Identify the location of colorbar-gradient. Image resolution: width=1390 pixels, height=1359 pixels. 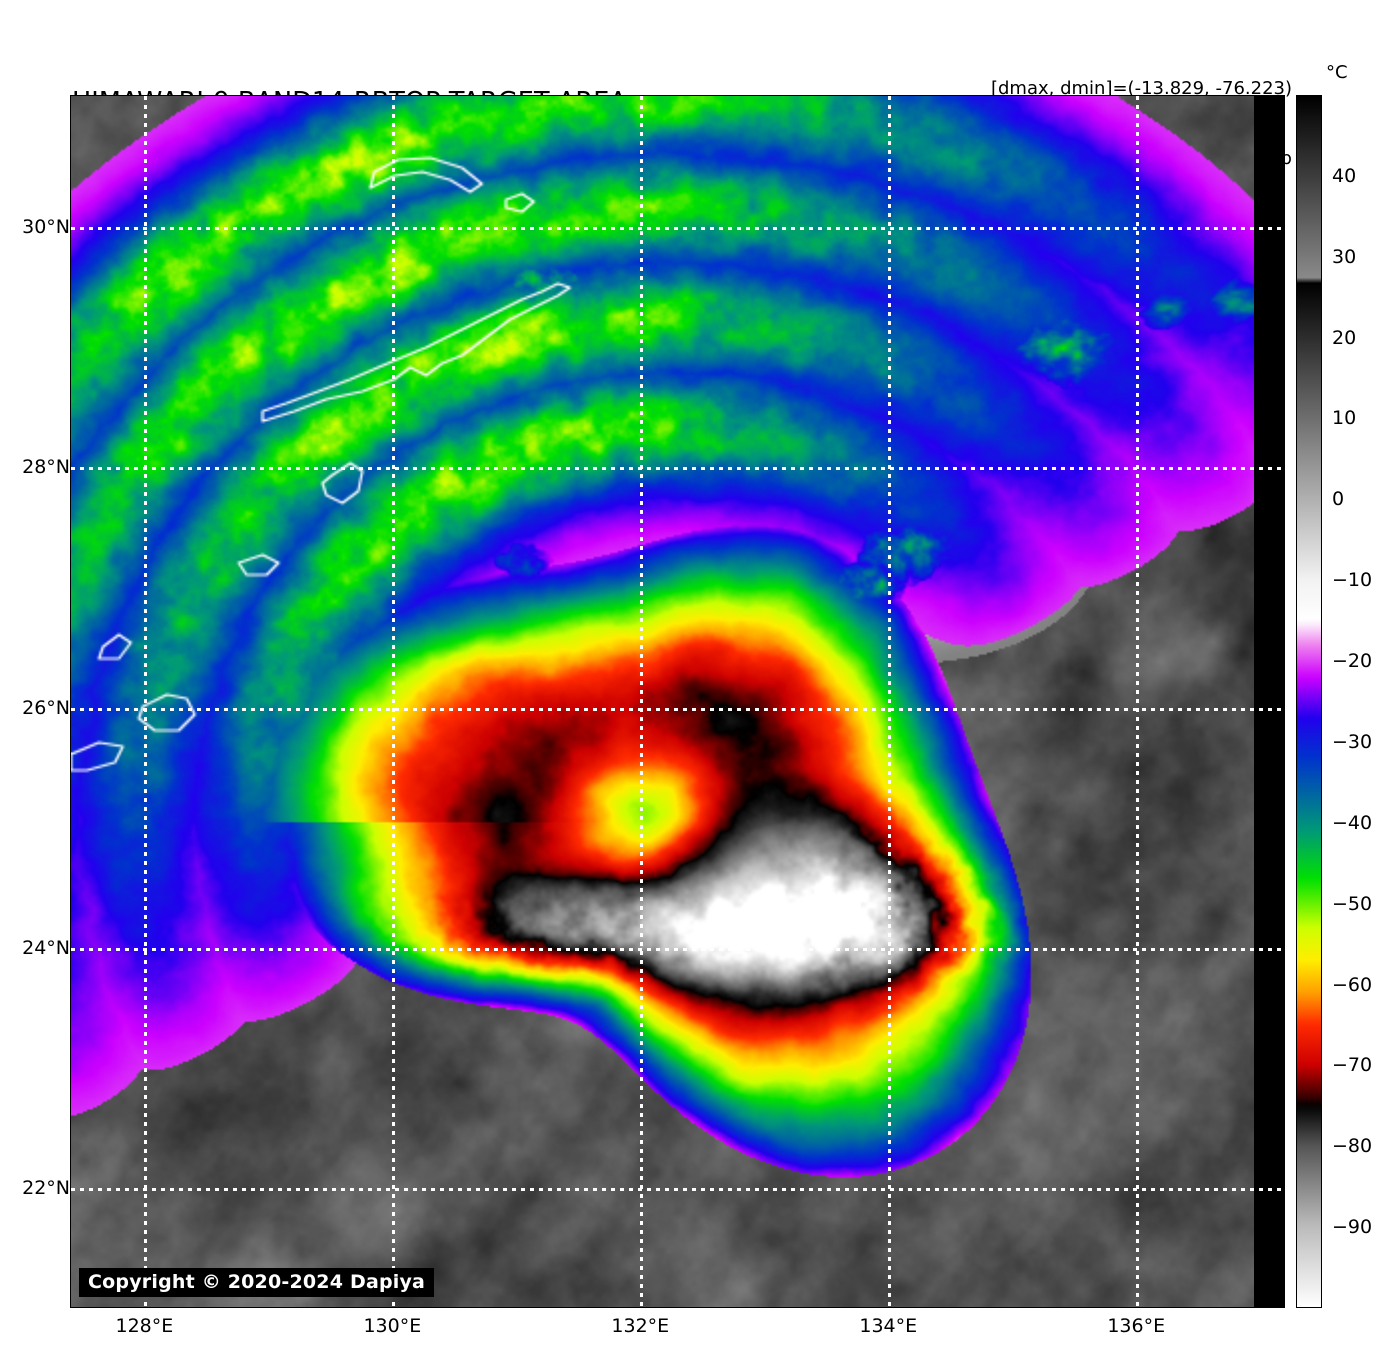
(1309, 701).